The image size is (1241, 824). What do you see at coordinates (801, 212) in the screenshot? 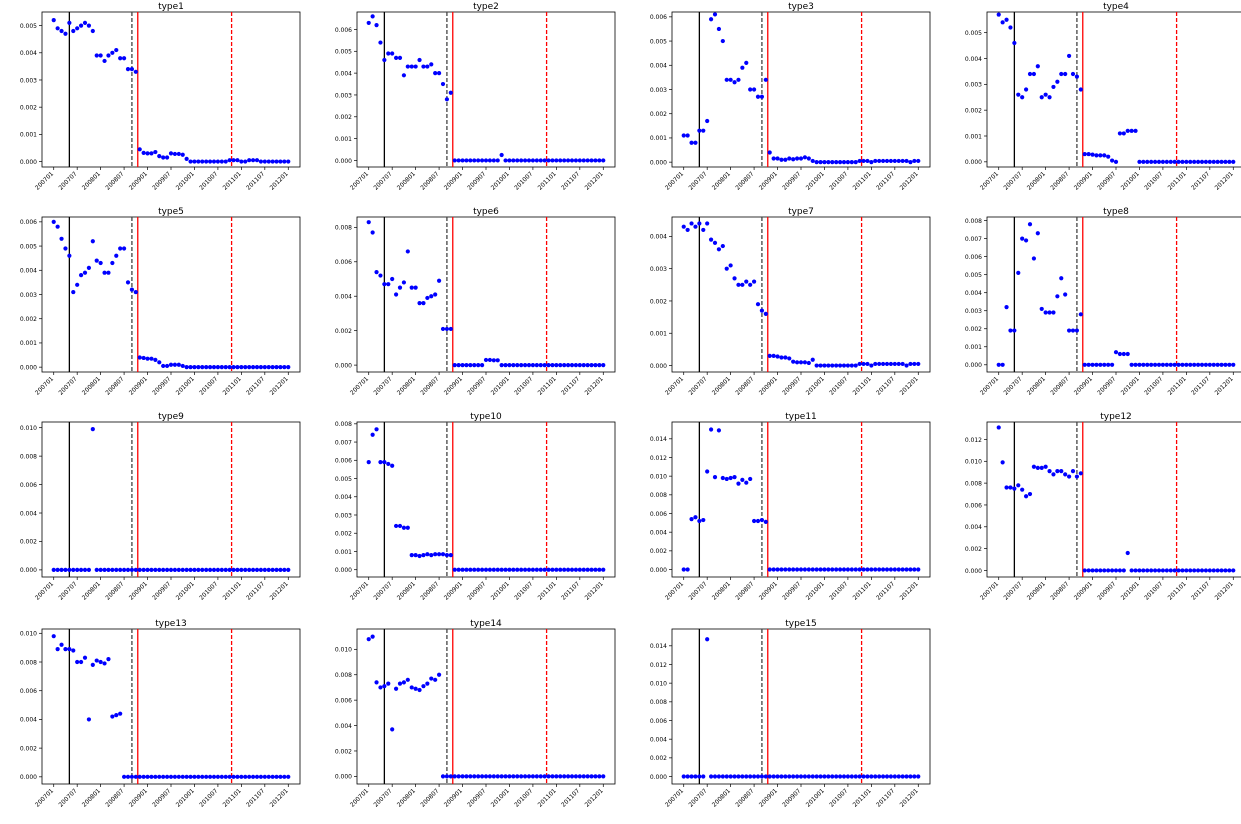
I see `chart-title: type7` at bounding box center [801, 212].